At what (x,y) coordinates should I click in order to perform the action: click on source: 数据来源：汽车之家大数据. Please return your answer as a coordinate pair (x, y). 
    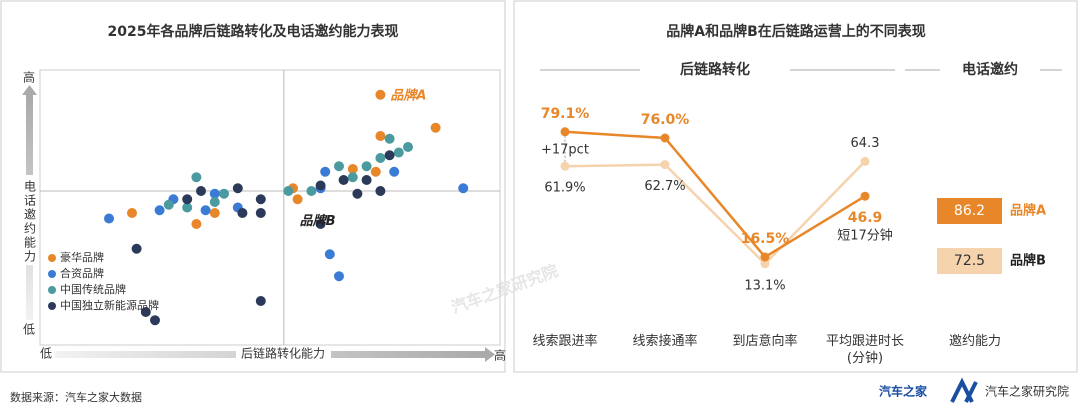
    Looking at the image, I should click on (76, 397).